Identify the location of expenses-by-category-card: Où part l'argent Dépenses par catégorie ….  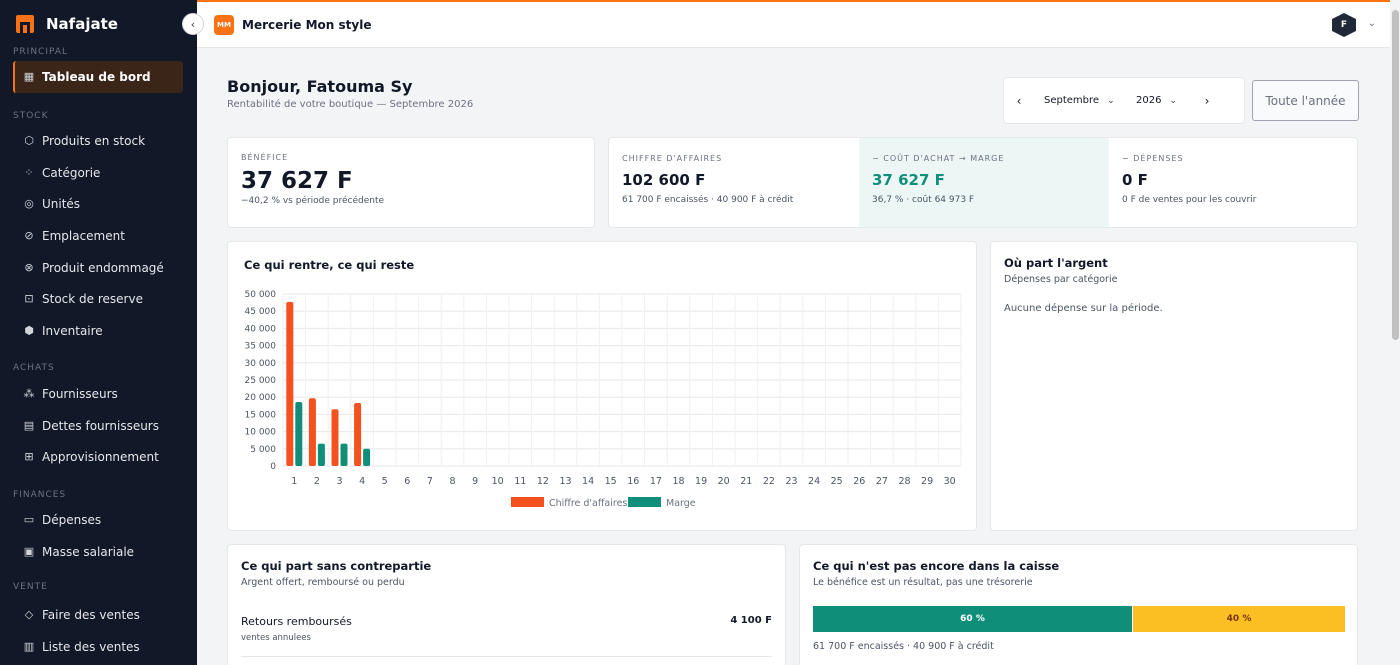
(1174, 386).